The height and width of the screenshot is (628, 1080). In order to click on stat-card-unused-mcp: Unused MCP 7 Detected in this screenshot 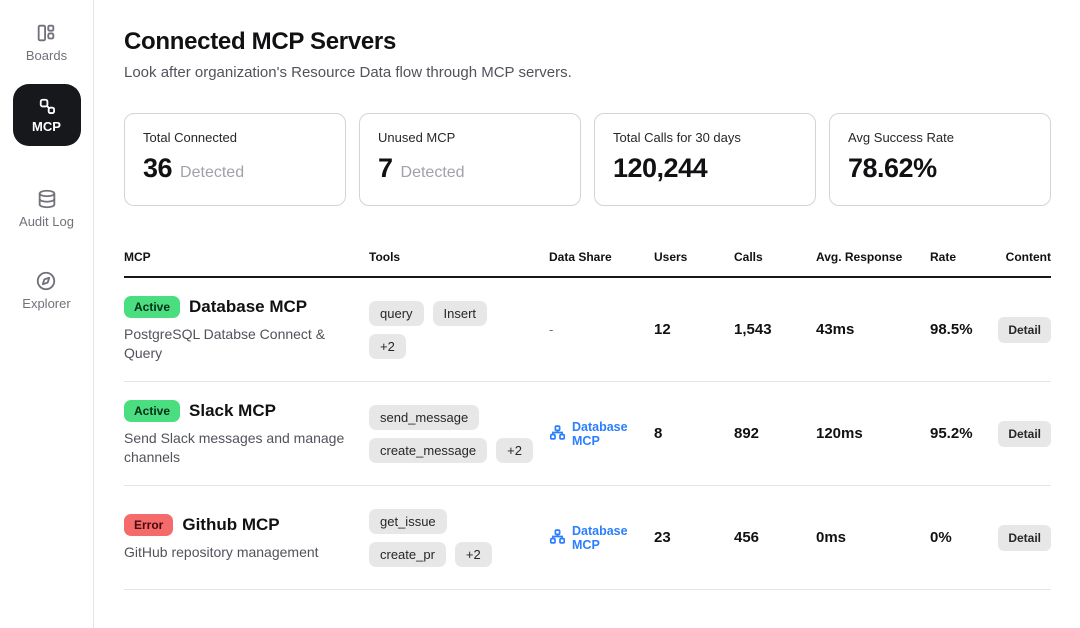, I will do `click(470, 159)`.